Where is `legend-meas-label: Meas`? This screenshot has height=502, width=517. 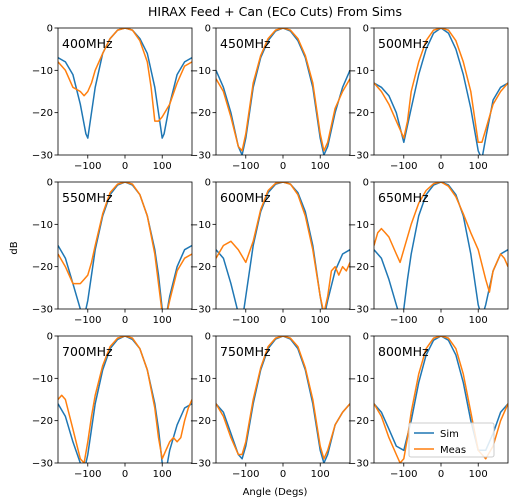 legend-meas-label: Meas is located at coordinates (453, 450).